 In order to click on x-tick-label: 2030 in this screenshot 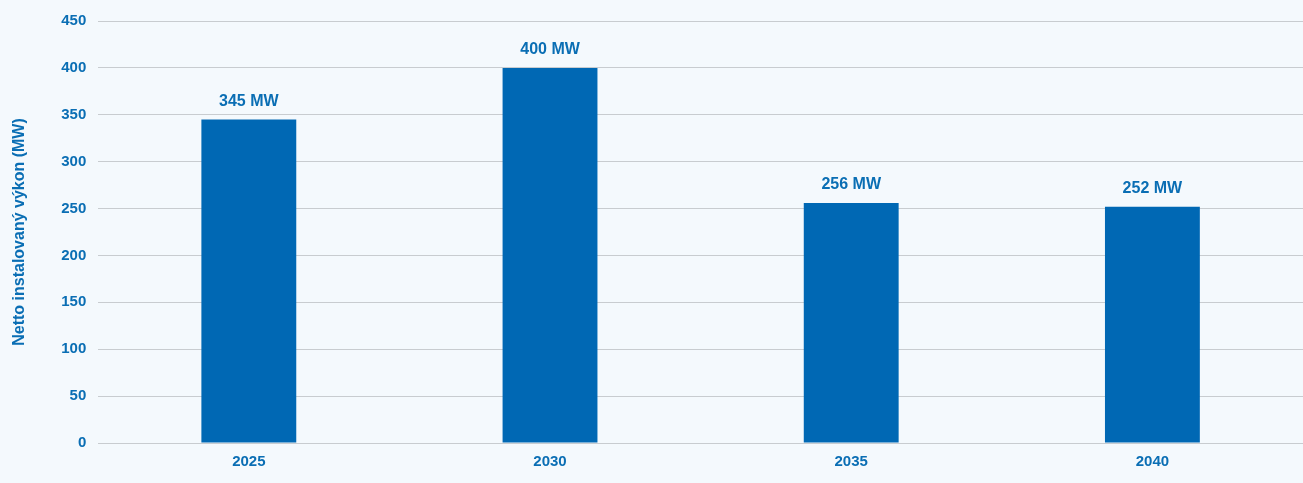, I will do `click(550, 461)`.